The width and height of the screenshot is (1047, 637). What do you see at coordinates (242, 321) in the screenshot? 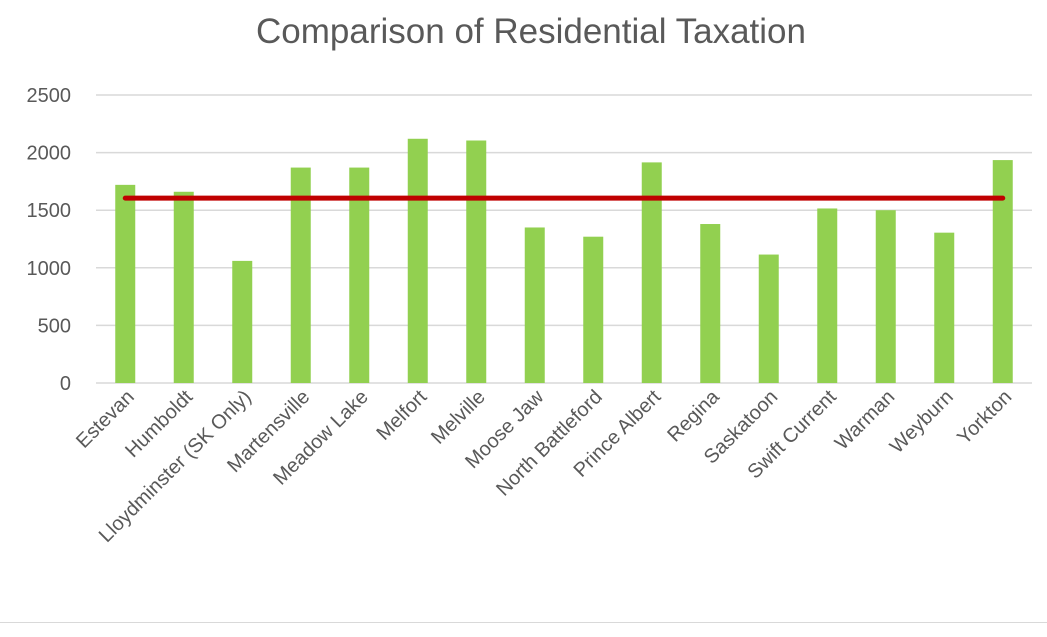
I see `bar-lloydminster-sk-only` at bounding box center [242, 321].